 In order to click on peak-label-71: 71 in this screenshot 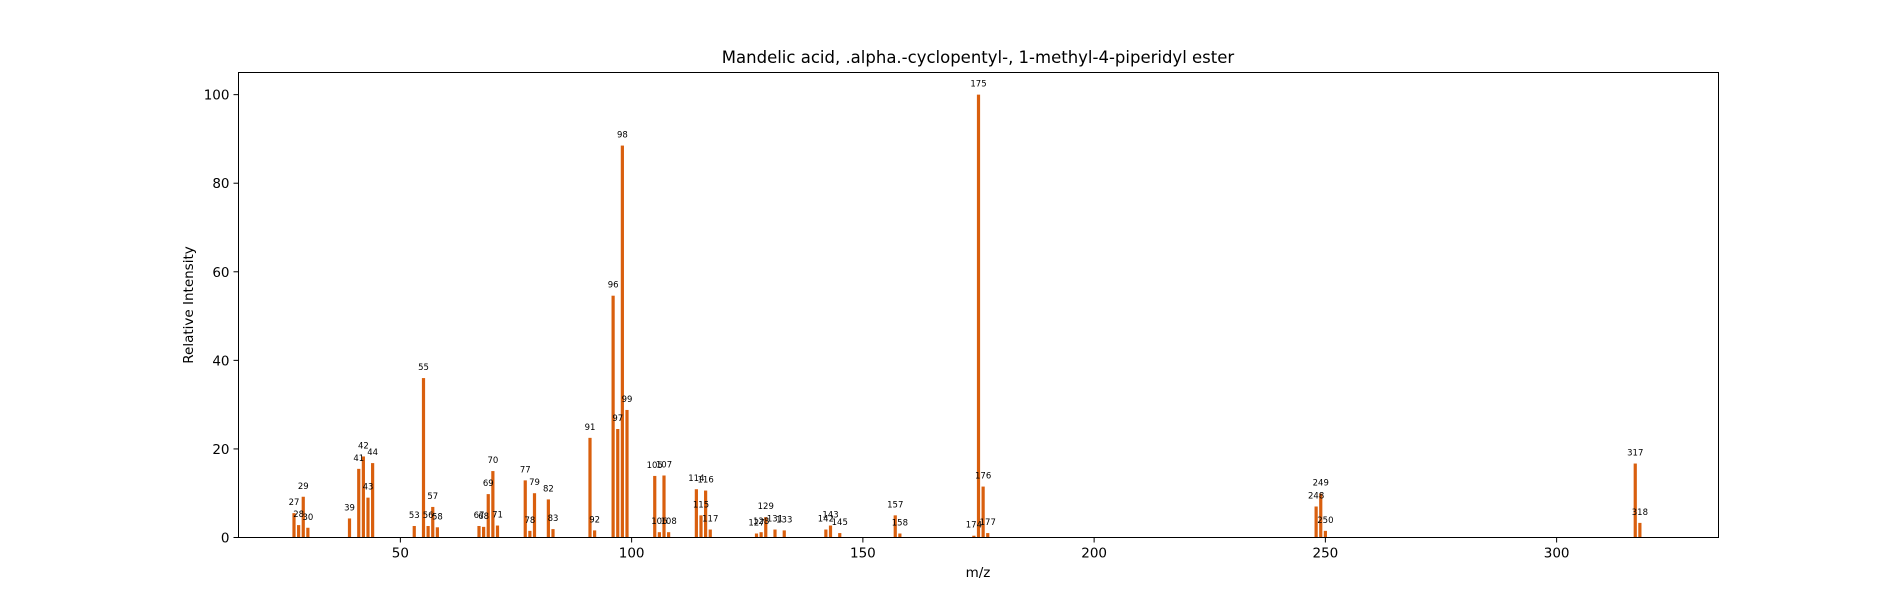, I will do `click(497, 516)`.